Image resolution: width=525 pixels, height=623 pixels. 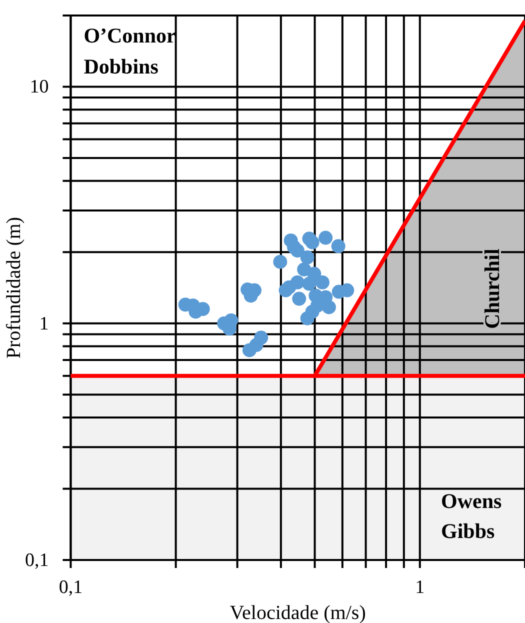 I want to click on y-tick-label: 1, so click(x=44, y=323).